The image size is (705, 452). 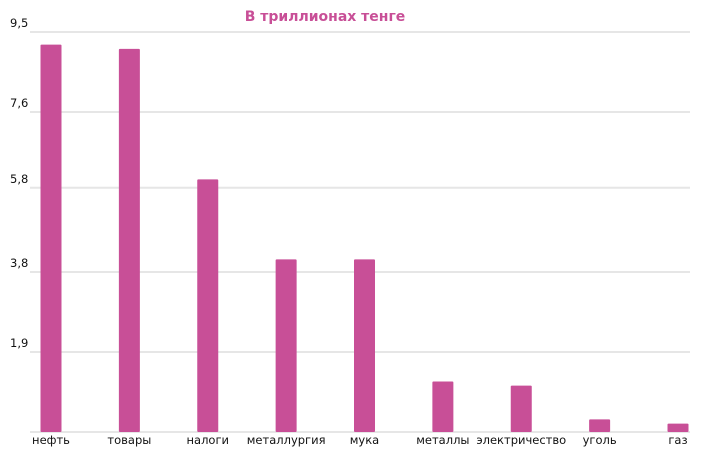 I want to click on bar-товары, so click(x=129, y=240).